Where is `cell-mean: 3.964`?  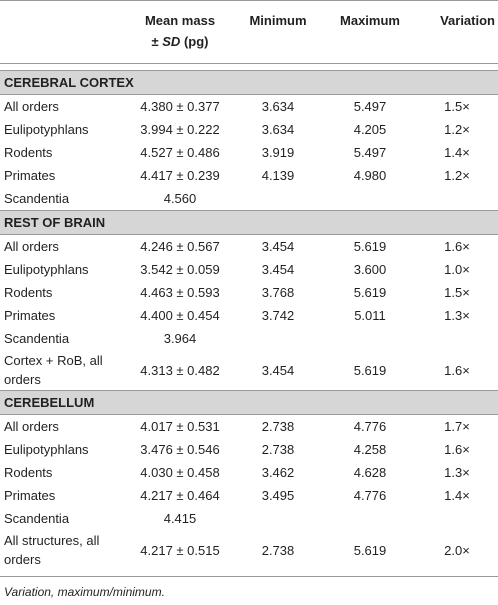 cell-mean: 3.964 is located at coordinates (180, 338).